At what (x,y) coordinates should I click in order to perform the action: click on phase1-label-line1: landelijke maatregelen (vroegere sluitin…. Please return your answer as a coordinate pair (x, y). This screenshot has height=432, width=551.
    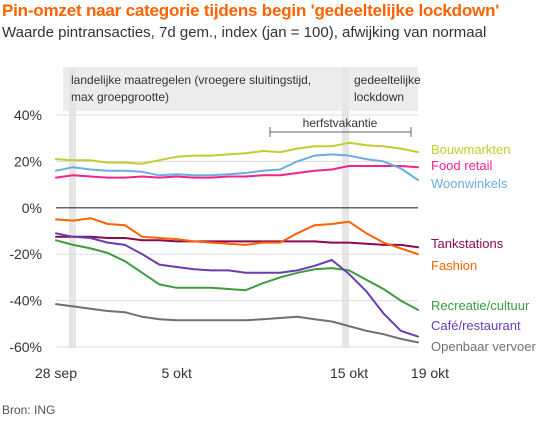
    Looking at the image, I should click on (191, 80).